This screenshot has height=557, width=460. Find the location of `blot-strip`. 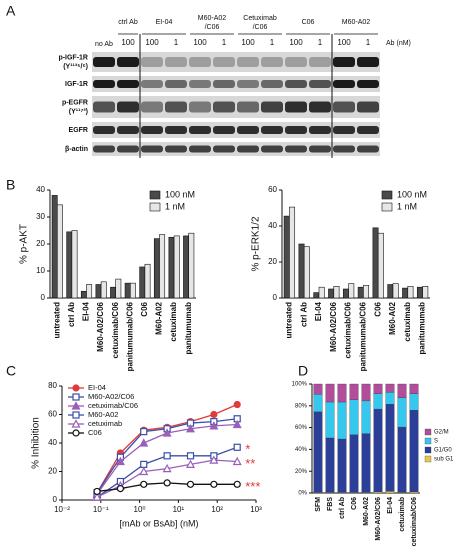

blot-strip is located at coordinates (236, 130).